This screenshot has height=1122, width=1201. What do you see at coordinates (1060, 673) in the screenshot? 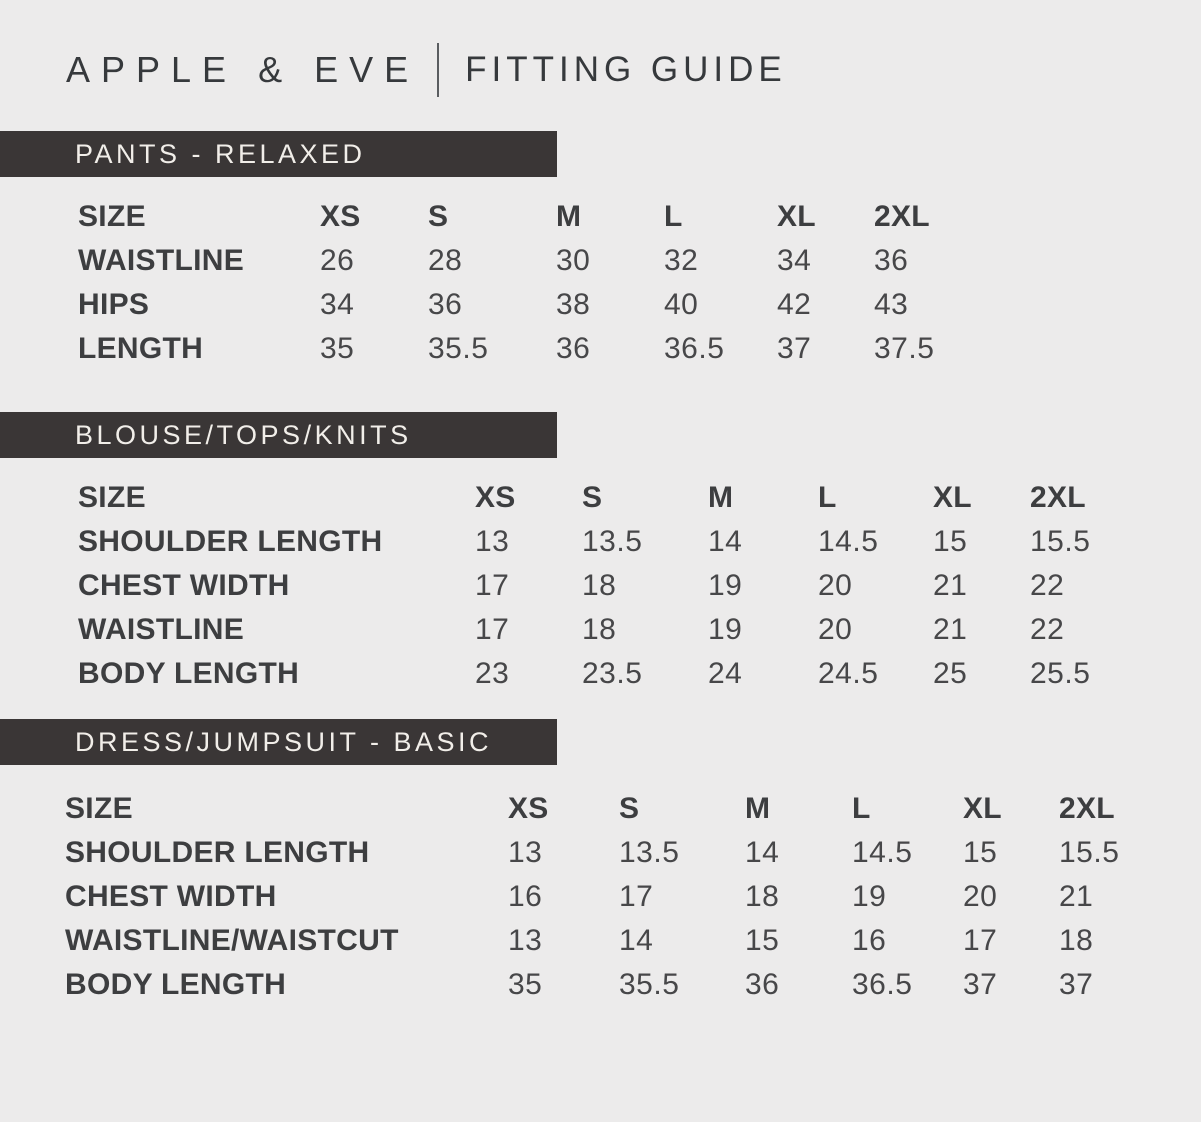
I see `cell-value: 25.5` at bounding box center [1060, 673].